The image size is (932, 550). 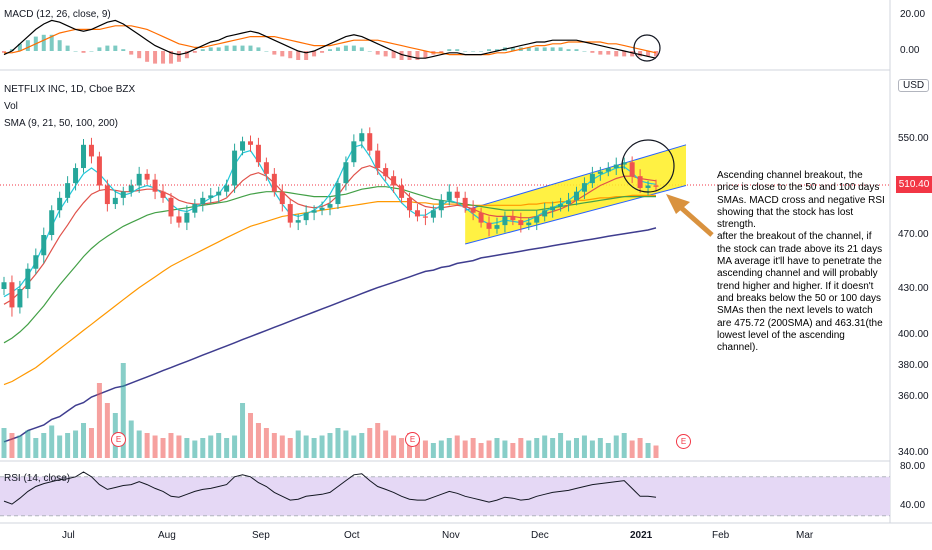 I want to click on time-tick-label: Sep, so click(x=261, y=535).